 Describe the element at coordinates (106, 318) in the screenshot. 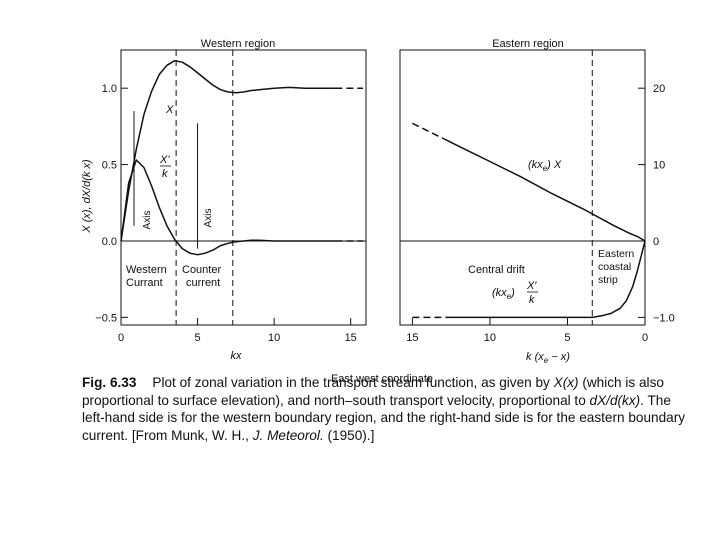

I see `y-tick-label-0-0: −0.5` at that location.